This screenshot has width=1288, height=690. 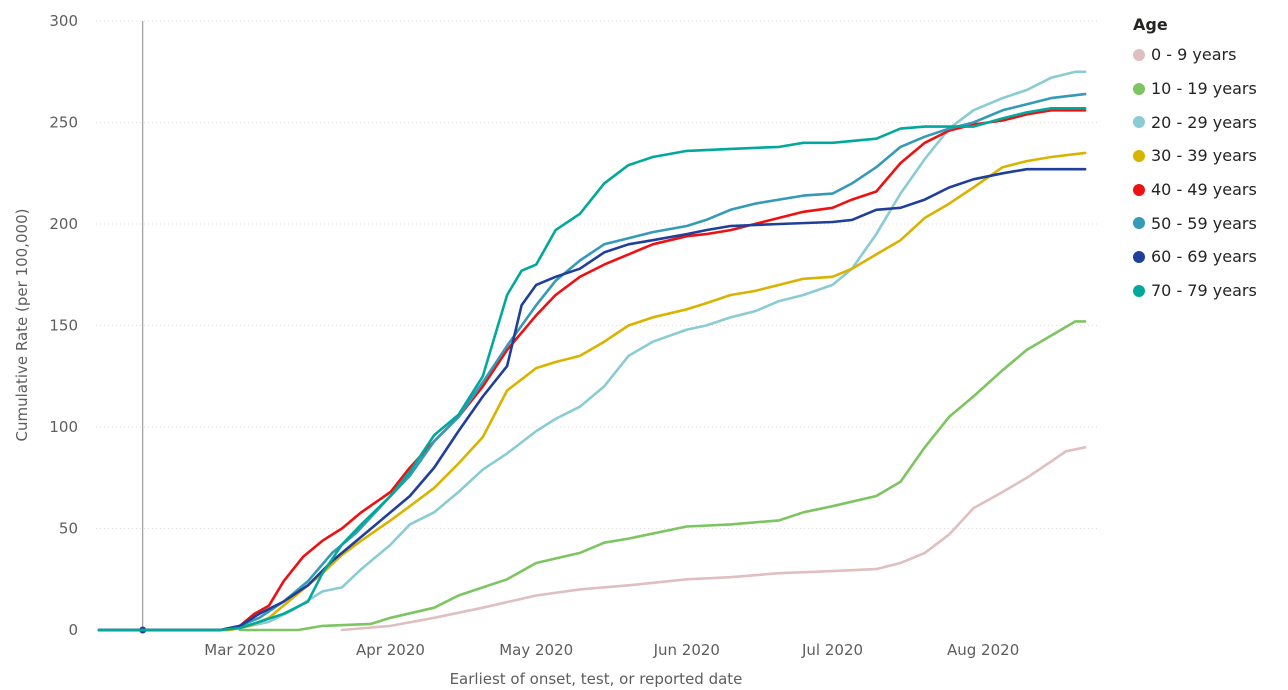 What do you see at coordinates (1204, 156) in the screenshot?
I see `legend-label: 30 - 39 years` at bounding box center [1204, 156].